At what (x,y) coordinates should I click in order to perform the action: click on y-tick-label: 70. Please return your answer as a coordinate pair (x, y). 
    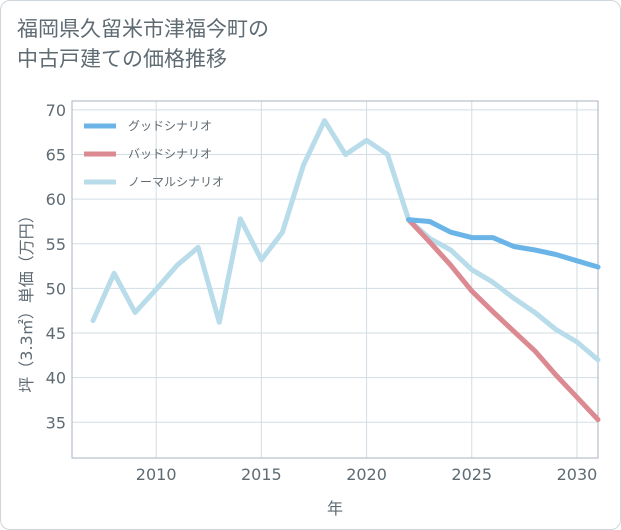
    Looking at the image, I should click on (56, 110).